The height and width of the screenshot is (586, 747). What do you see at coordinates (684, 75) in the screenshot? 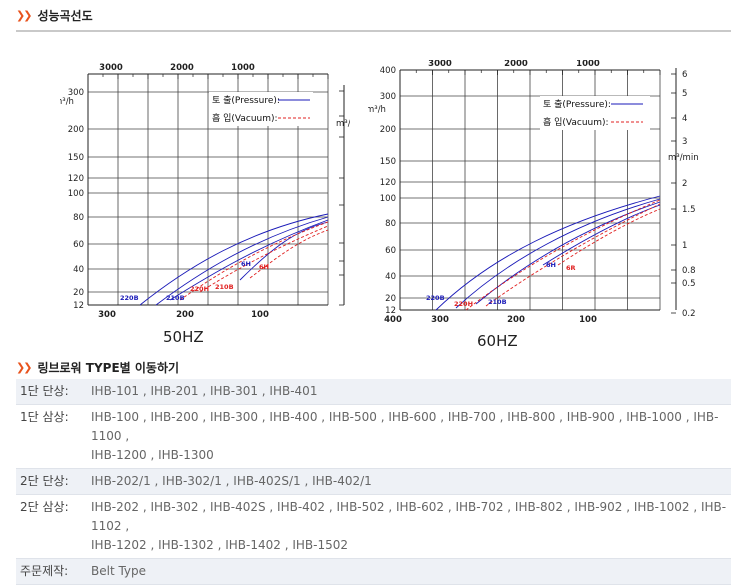
I see `right-tick-label: 6` at bounding box center [684, 75].